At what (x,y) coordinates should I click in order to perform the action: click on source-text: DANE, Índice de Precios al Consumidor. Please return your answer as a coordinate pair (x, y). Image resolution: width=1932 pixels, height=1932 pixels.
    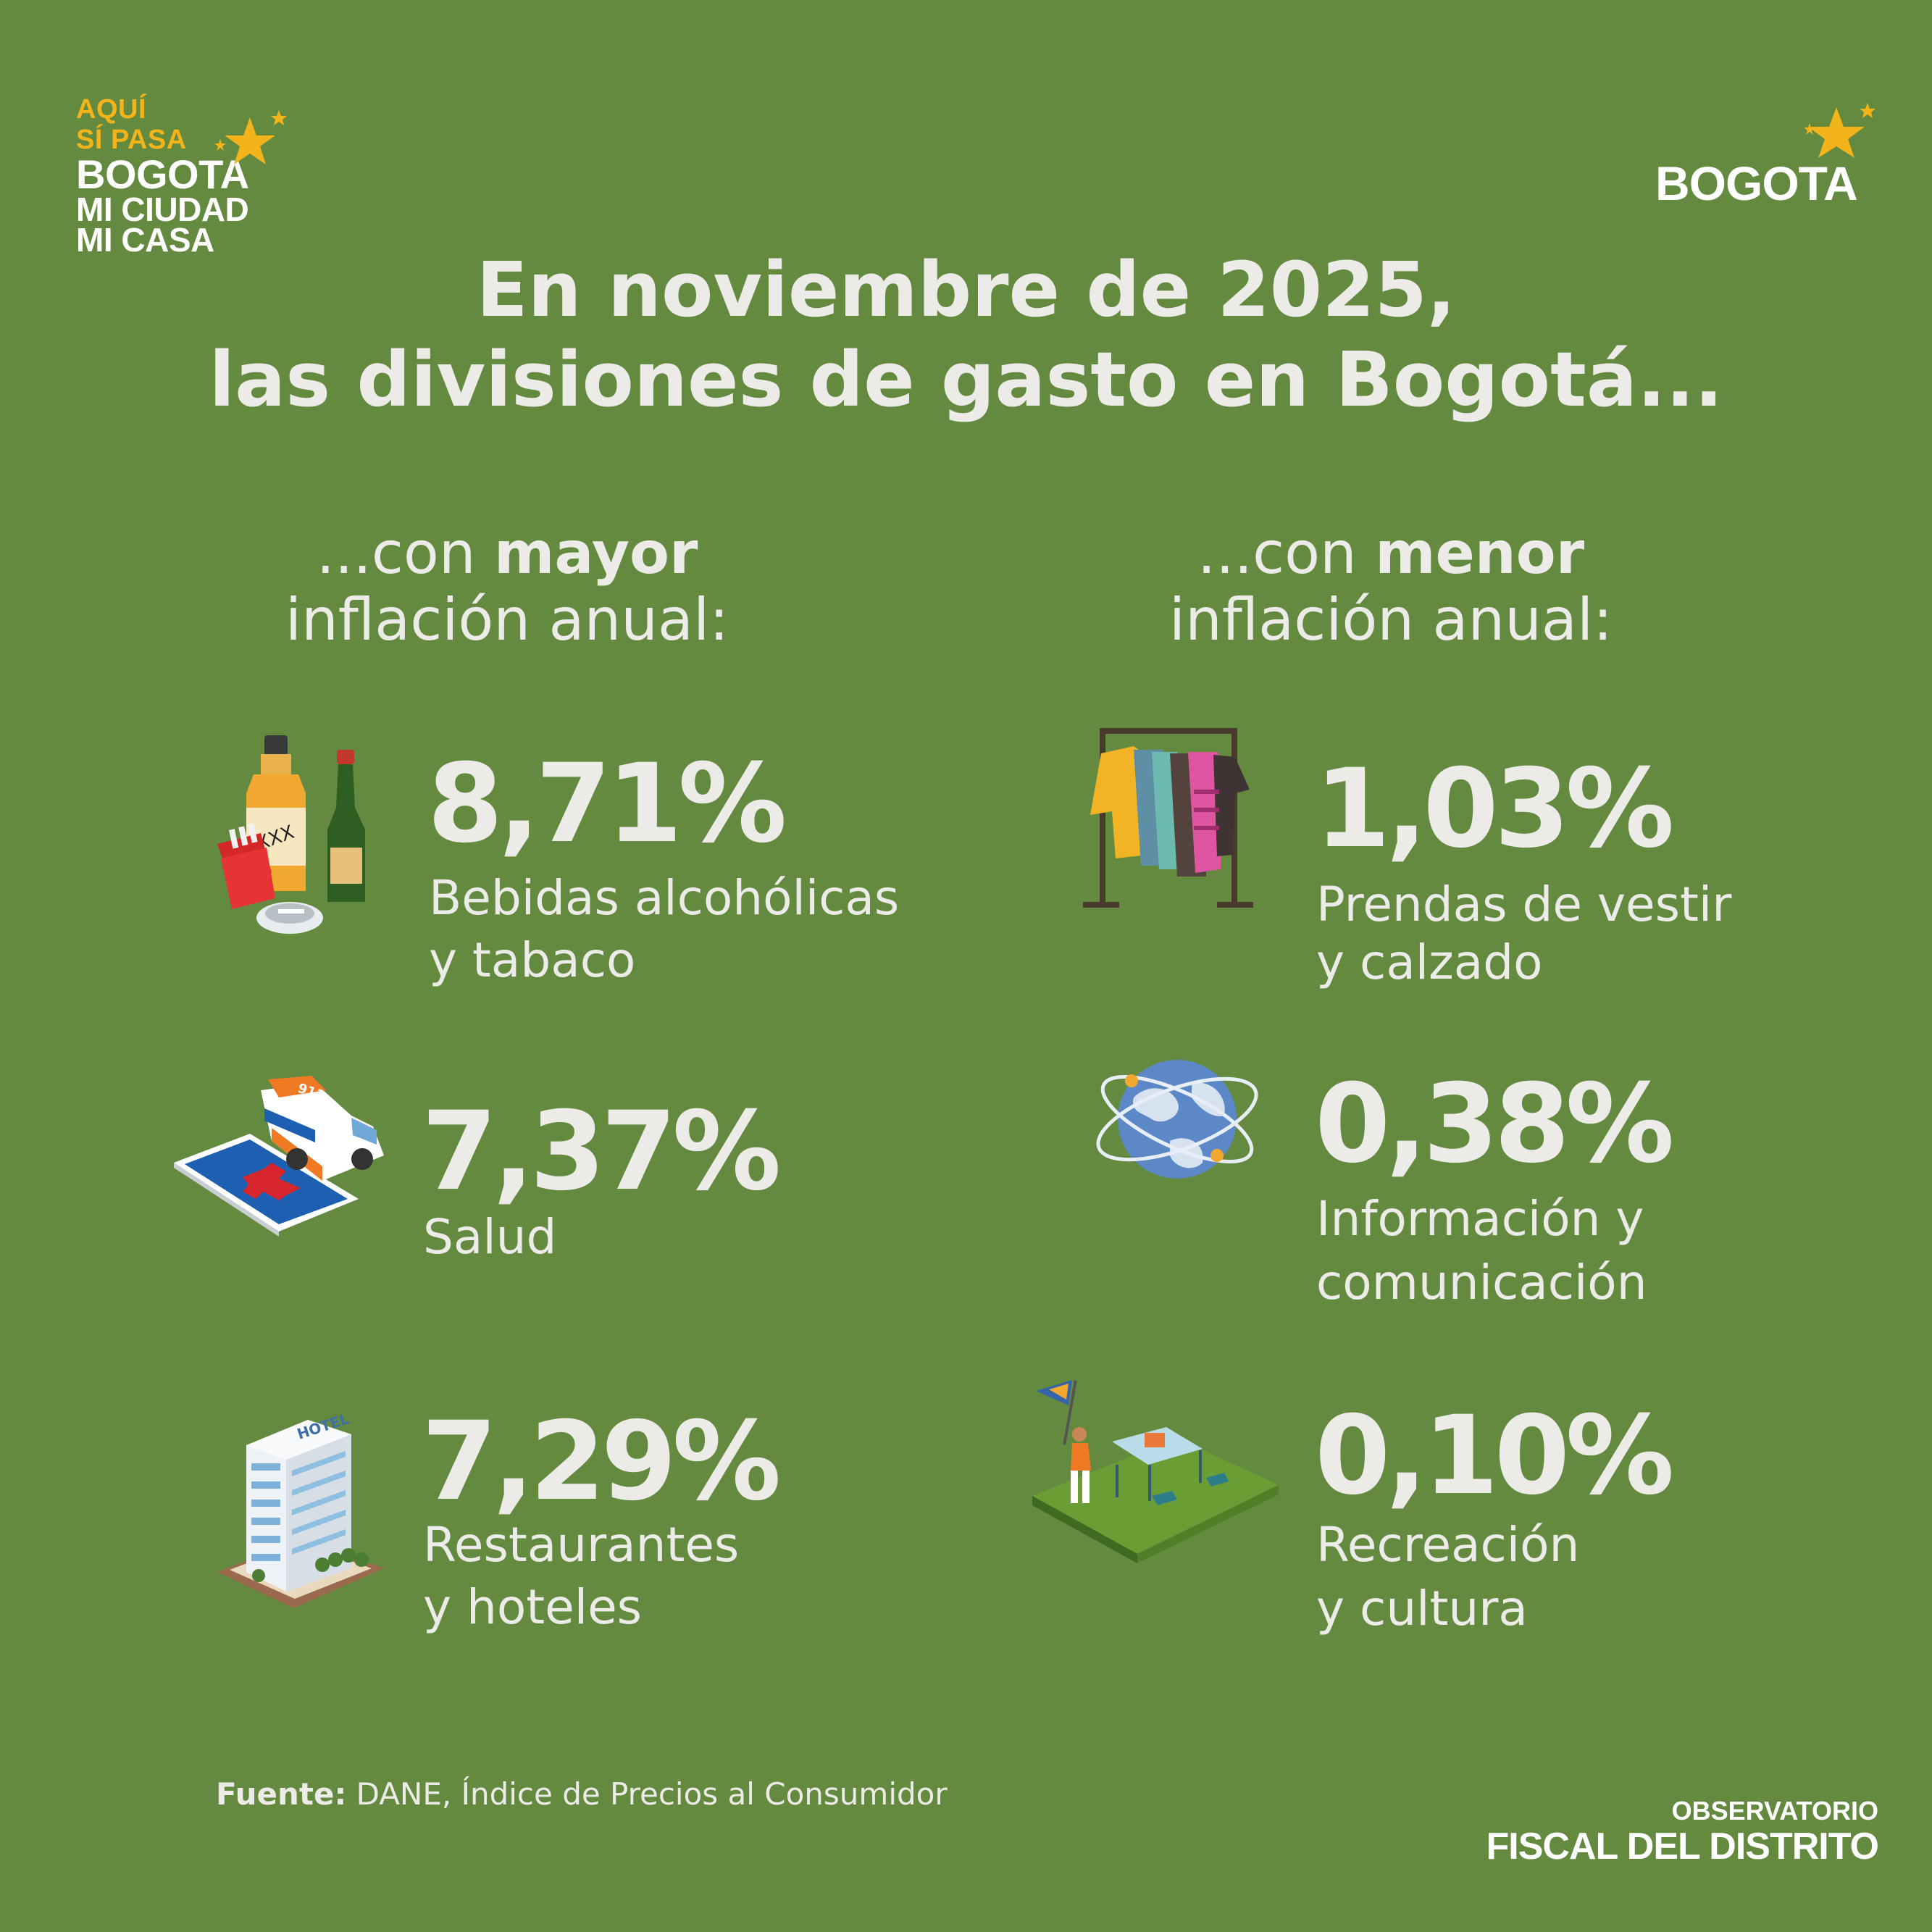
    Looking at the image, I should click on (647, 1794).